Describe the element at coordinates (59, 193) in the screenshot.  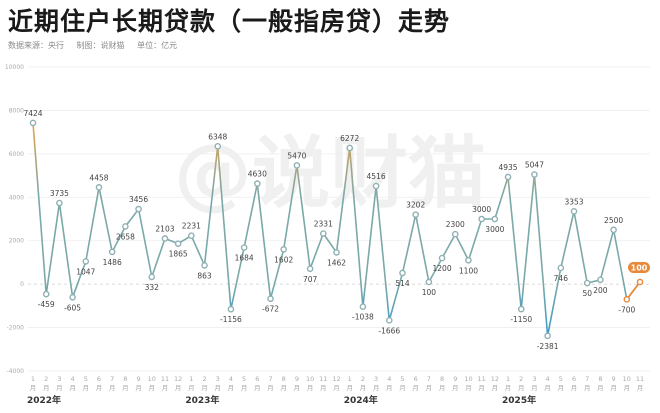
I see `data-label: 3735` at that location.